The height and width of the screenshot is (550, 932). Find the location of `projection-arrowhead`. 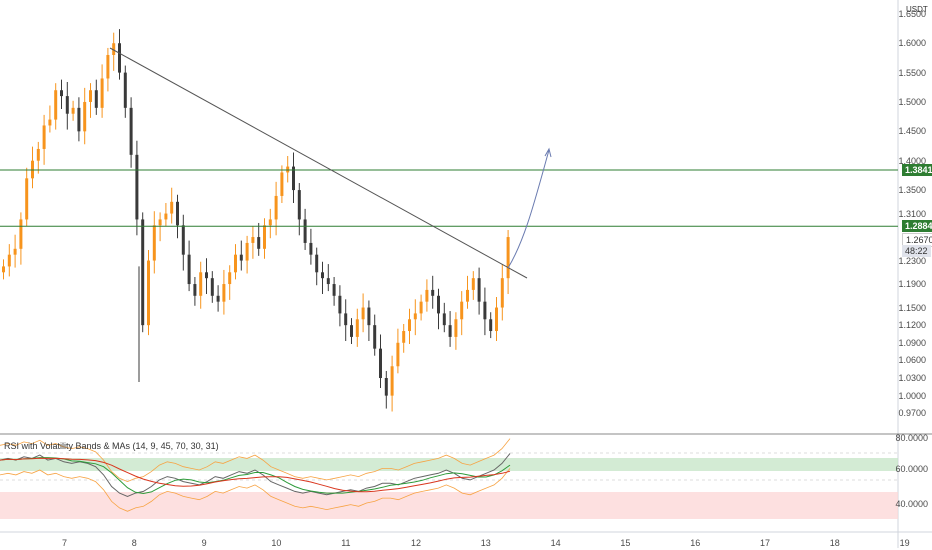

projection-arrowhead is located at coordinates (548, 152).